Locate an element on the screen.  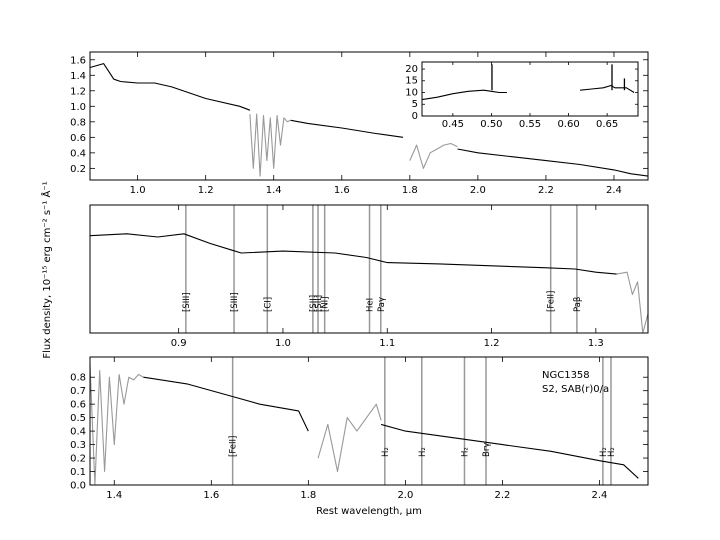
xtick-label-inset-0: 0.45 is located at coordinates (453, 124).